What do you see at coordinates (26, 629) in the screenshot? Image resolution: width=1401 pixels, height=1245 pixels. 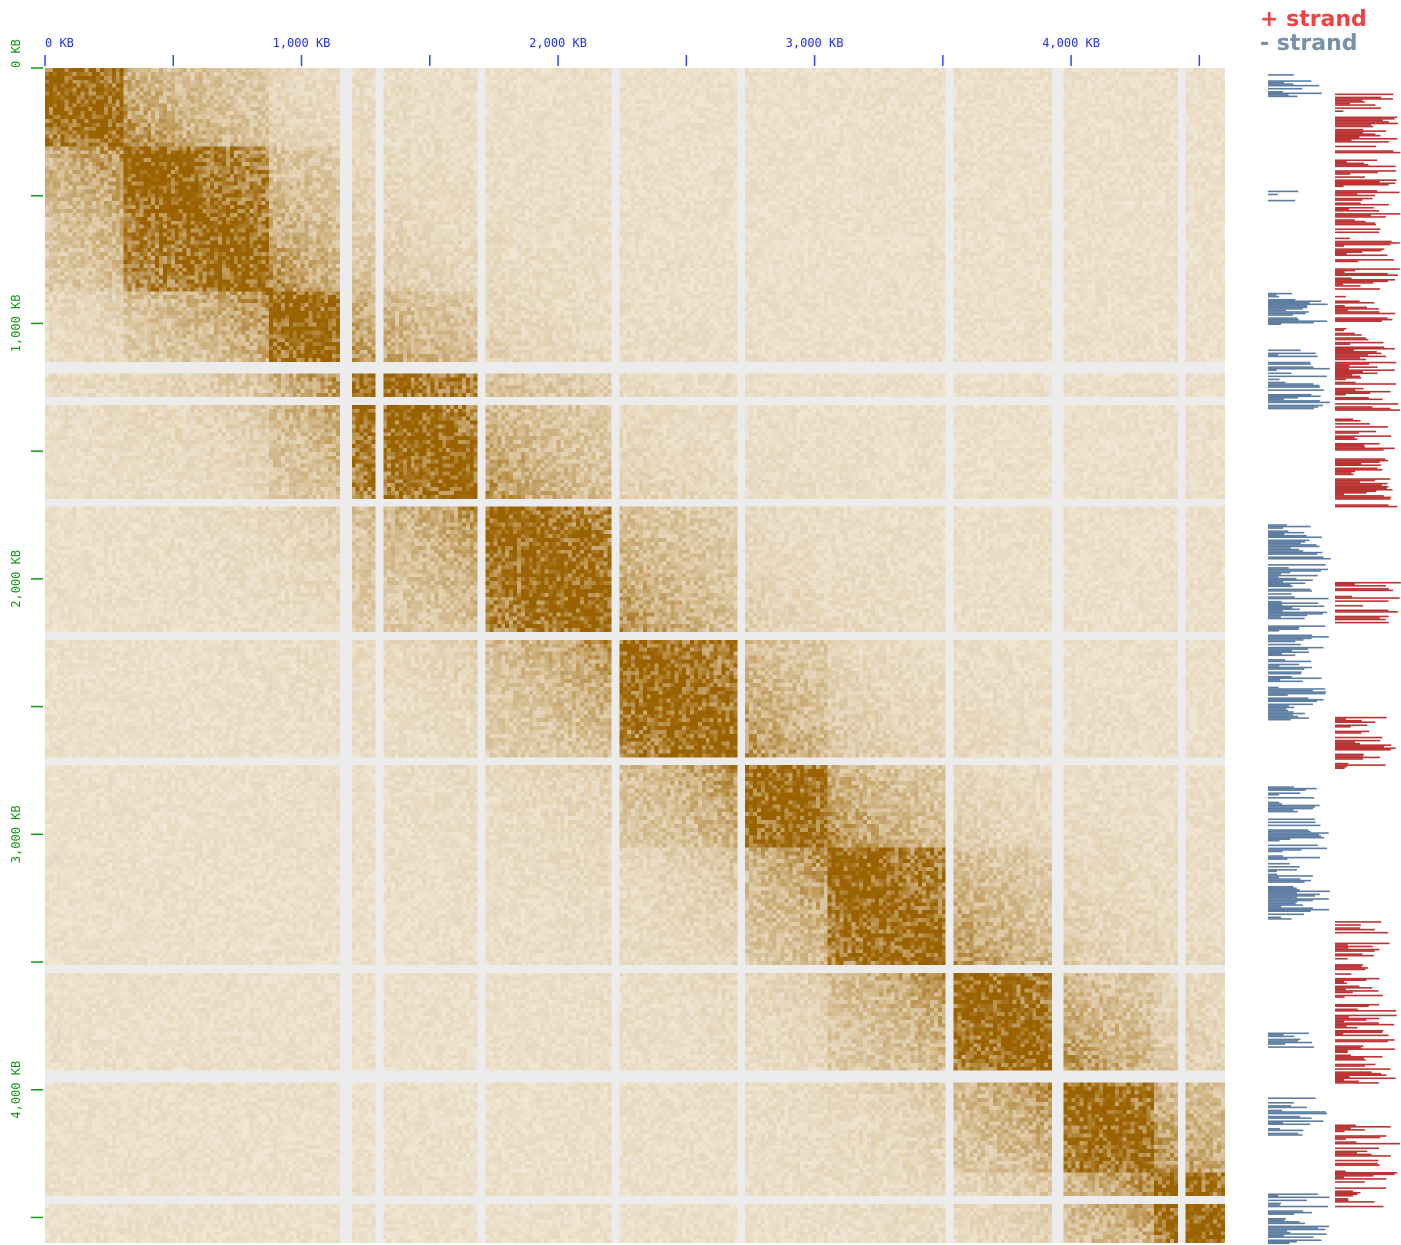 I see `y-axis: 0 KB 1,000 KB 2,000 KB 3,000 KB 4,000 KB` at bounding box center [26, 629].